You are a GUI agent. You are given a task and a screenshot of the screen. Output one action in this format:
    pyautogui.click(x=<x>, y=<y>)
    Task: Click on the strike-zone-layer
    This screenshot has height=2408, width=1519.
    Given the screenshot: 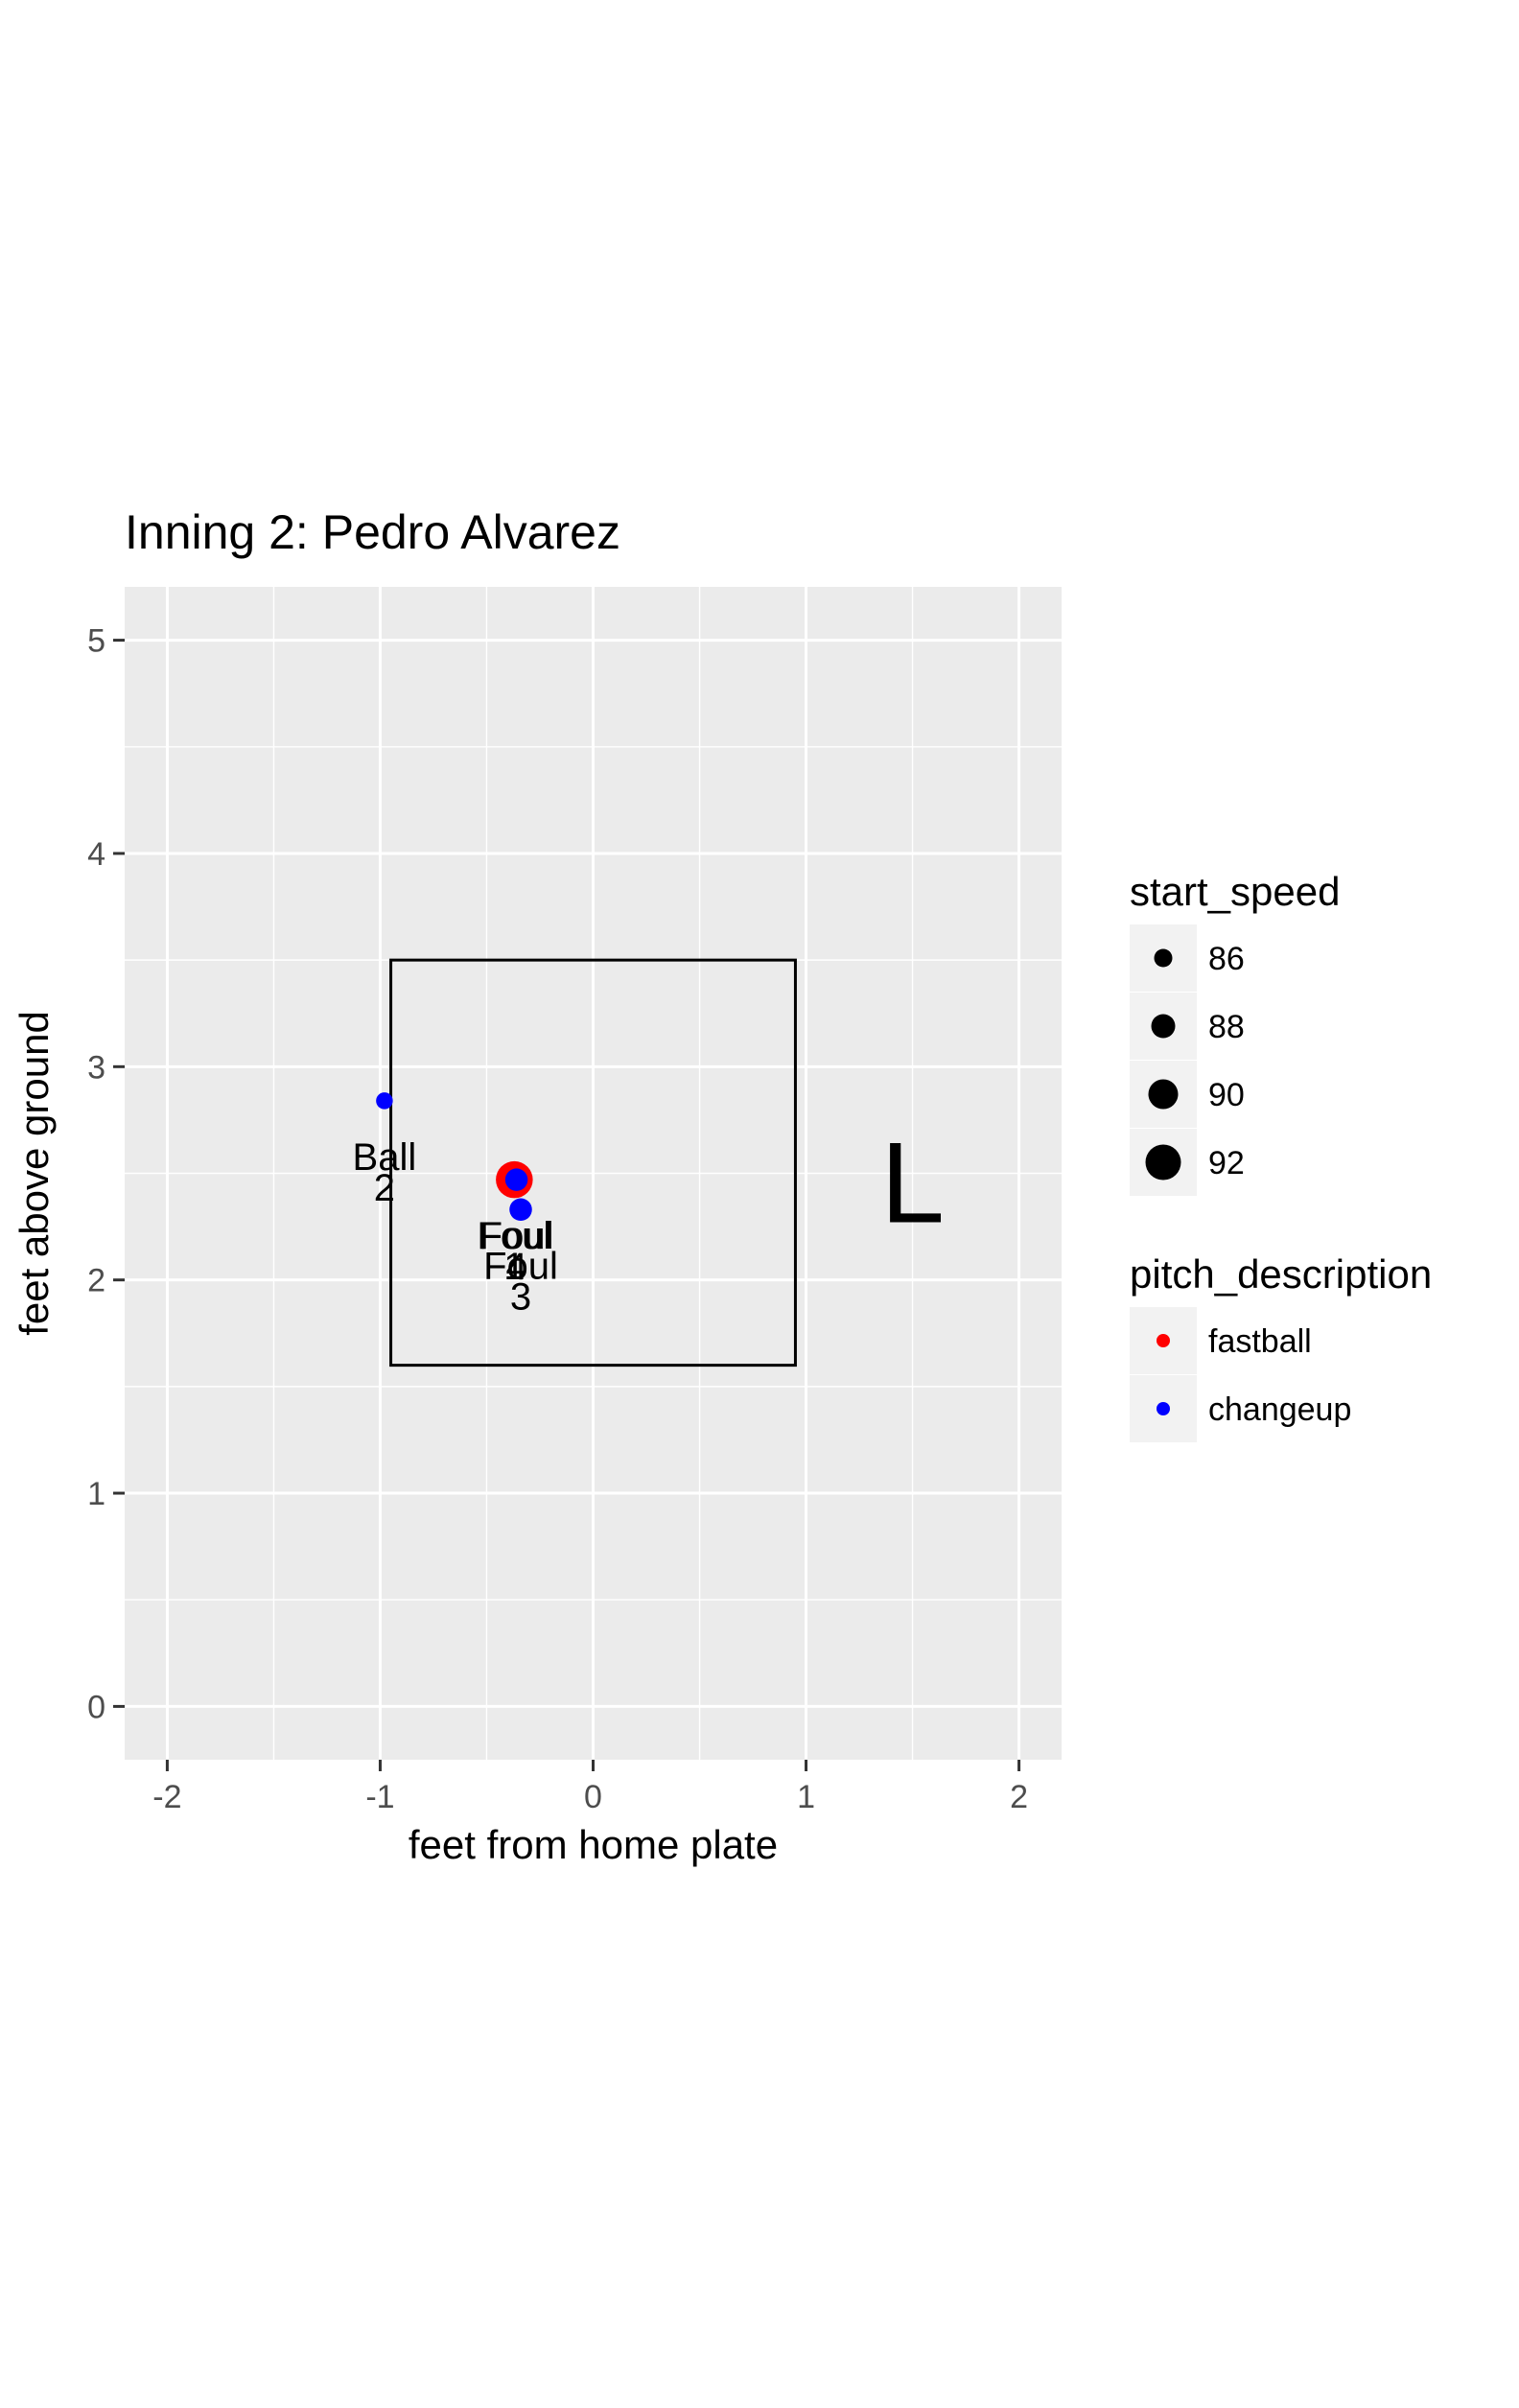 What is the action you would take?
    pyautogui.click(x=593, y=1163)
    